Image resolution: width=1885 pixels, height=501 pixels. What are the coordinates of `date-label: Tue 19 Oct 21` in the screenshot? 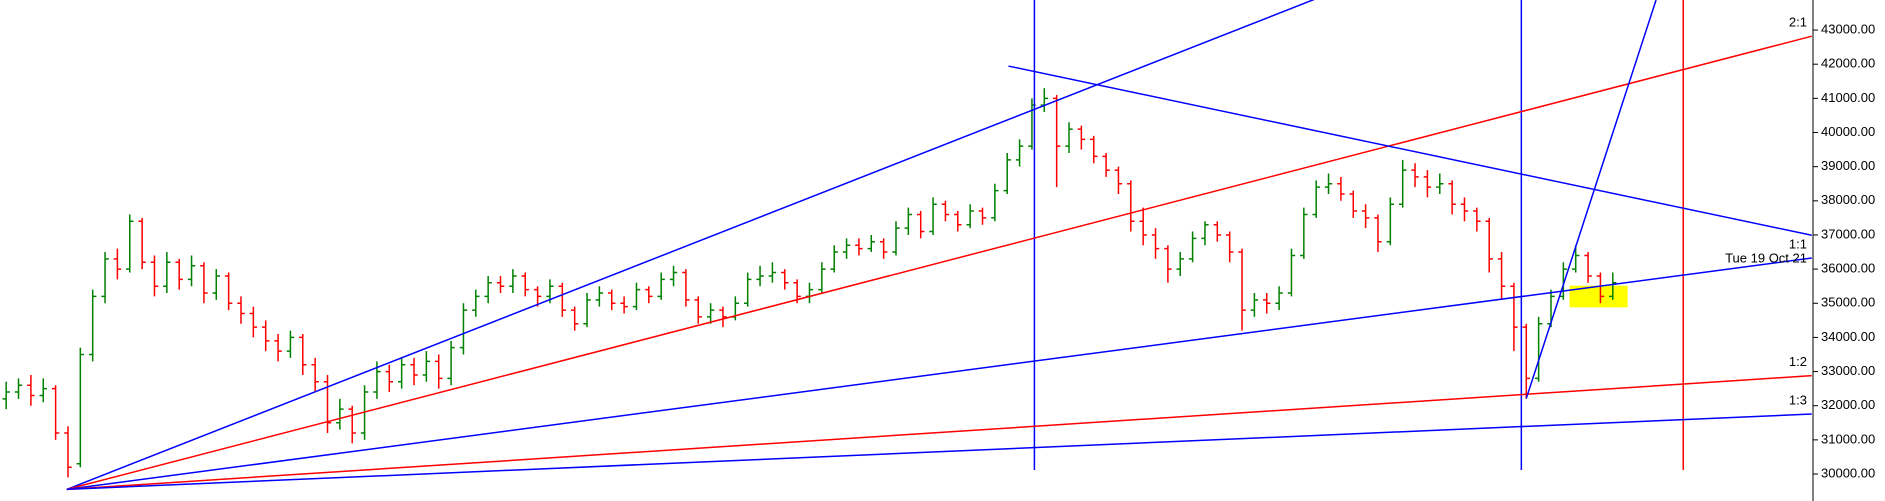 It's located at (1766, 257).